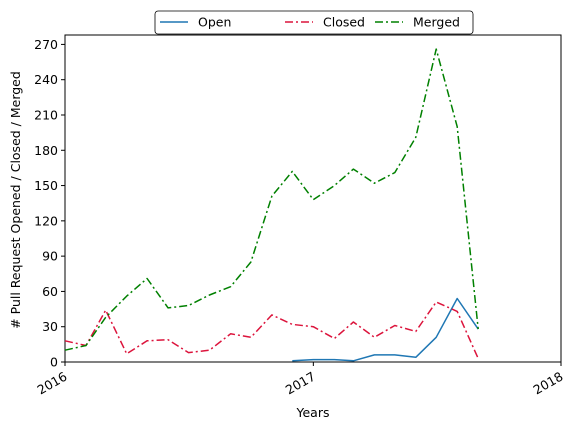  What do you see at coordinates (547, 383) in the screenshot?
I see `x-tick-label: 2018` at bounding box center [547, 383].